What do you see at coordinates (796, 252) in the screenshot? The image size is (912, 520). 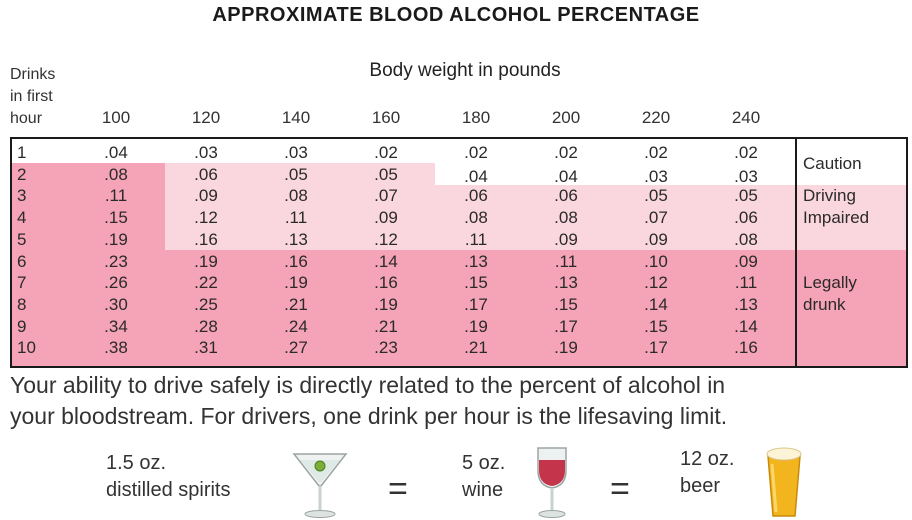 I see `legend-divider` at bounding box center [796, 252].